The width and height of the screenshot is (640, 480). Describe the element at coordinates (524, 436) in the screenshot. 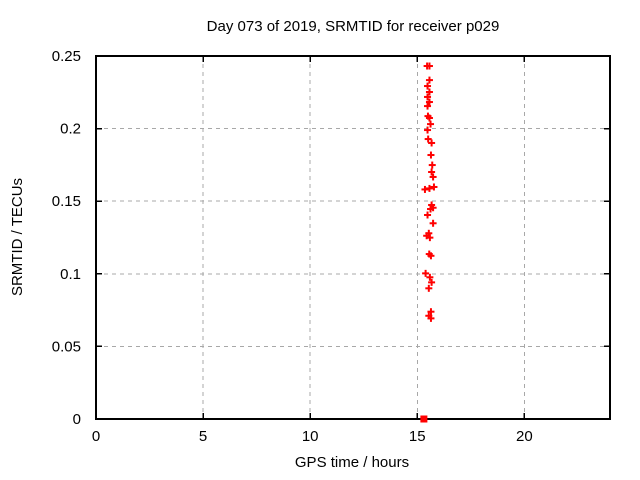

I see `x-tick-label: 20` at that location.